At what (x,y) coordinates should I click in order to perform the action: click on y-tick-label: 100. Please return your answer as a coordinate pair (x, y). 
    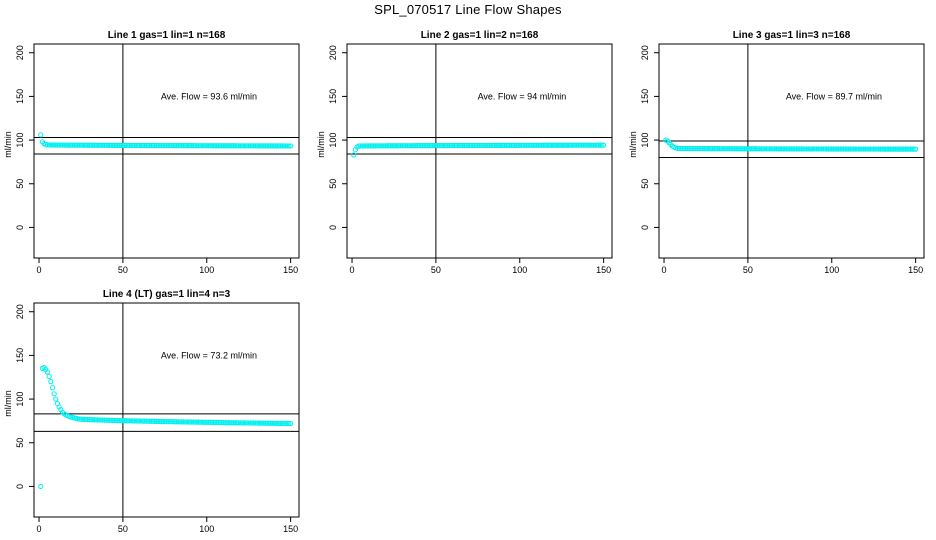
    Looking at the image, I should click on (20, 399).